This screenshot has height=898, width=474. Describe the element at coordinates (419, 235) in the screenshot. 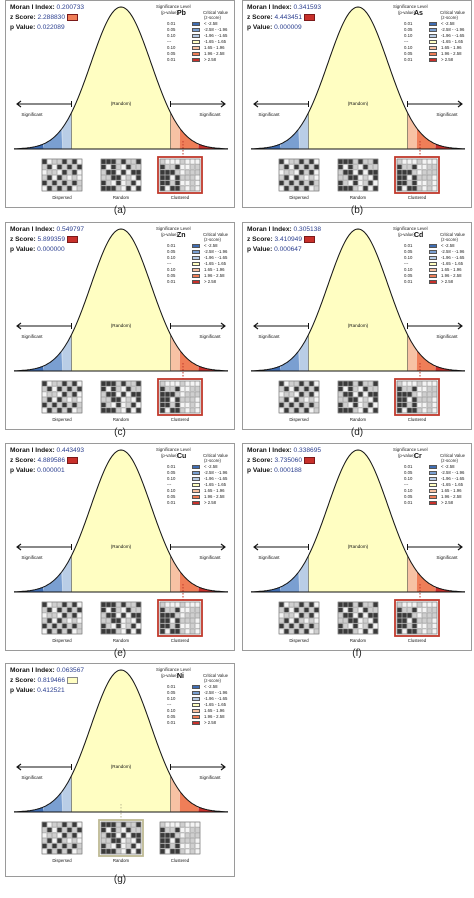

I see `metal-symbol: Cd` at that location.